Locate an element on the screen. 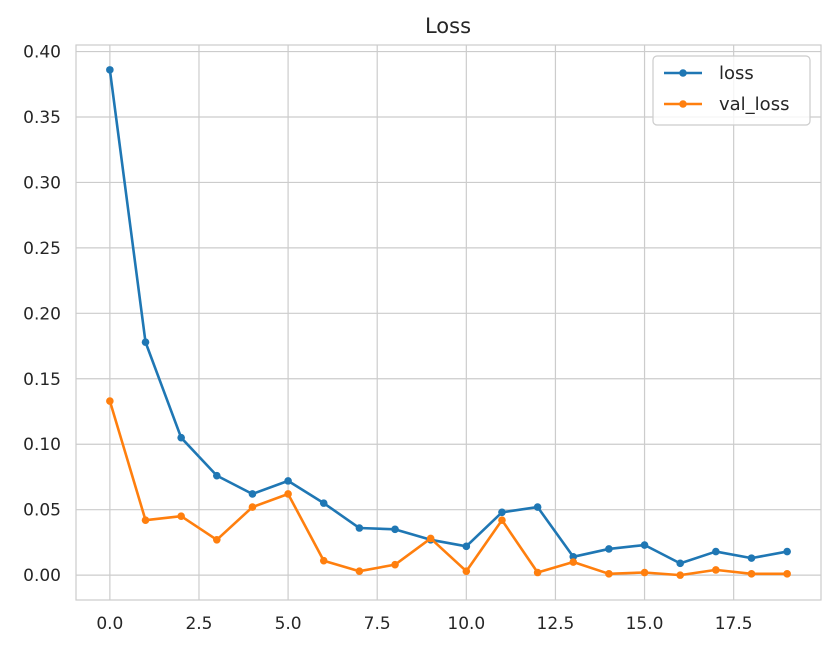 The height and width of the screenshot is (650, 834). x-tick-label: 5.0 is located at coordinates (288, 624).